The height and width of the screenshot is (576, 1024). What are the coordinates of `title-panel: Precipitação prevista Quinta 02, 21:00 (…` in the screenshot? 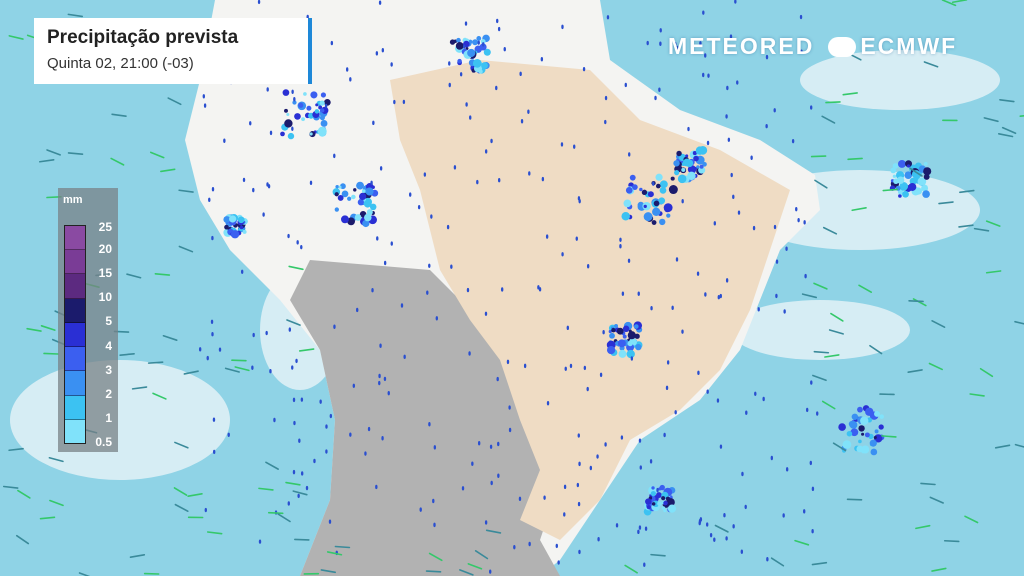 It's located at (173, 51).